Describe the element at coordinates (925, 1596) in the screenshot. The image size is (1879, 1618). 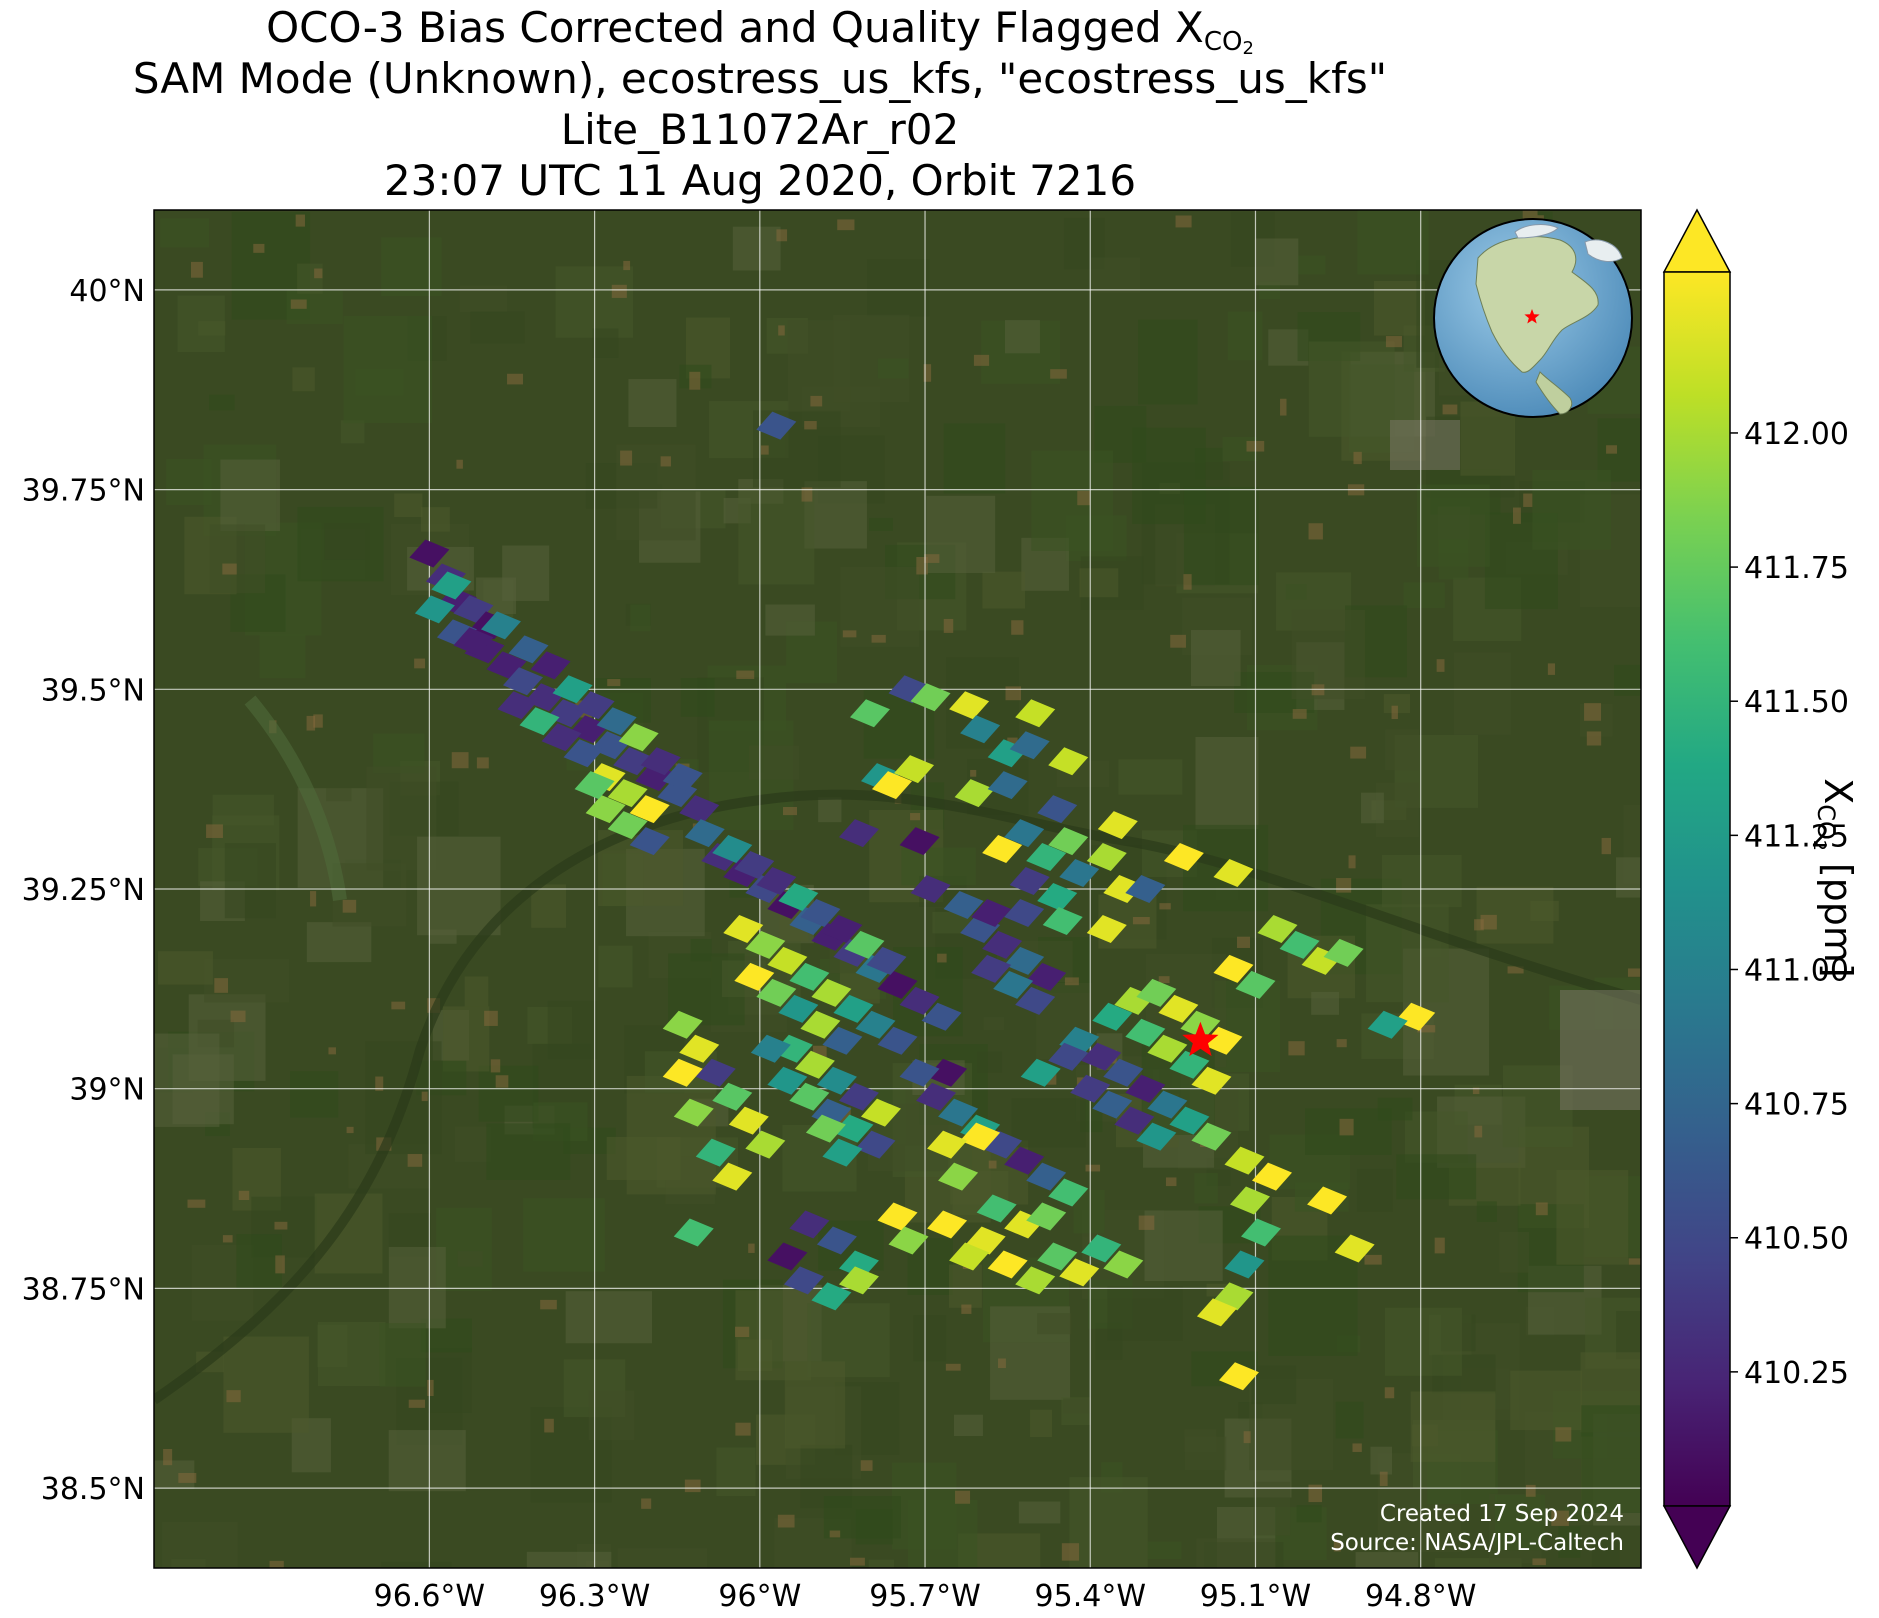
I see `longitude-tick-labels: 96.6°W 96.3°W 96°W 95.7°W 95.4°W 95.1°W 94.8°W` at that location.